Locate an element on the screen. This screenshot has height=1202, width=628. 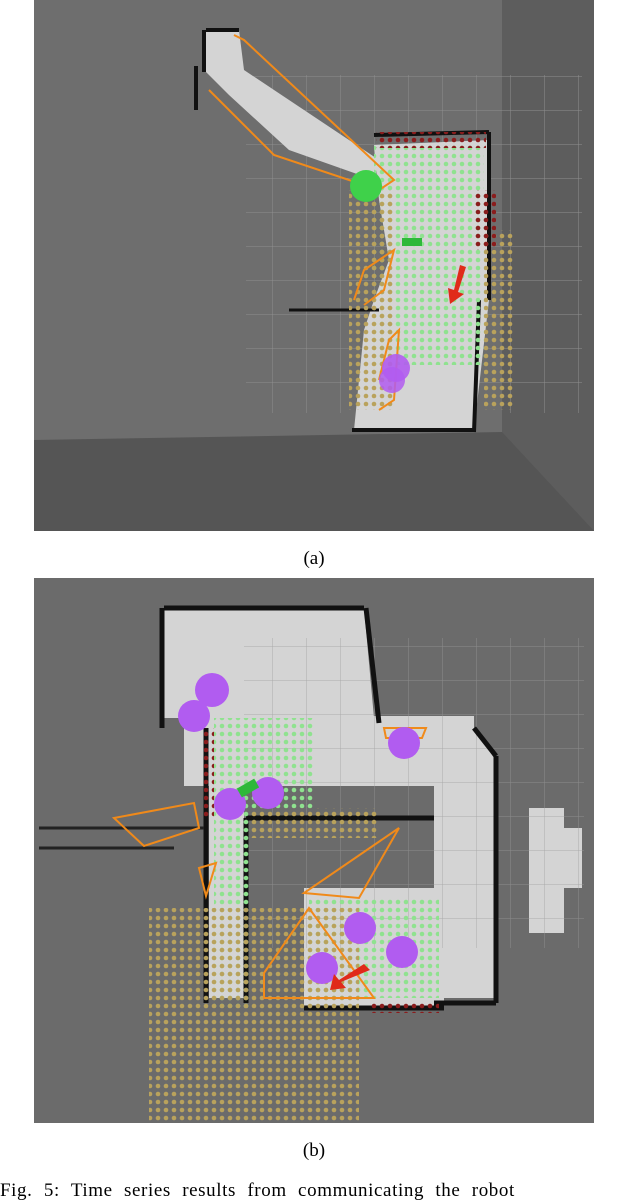
region-outline-left is located at coordinates (156, 824).